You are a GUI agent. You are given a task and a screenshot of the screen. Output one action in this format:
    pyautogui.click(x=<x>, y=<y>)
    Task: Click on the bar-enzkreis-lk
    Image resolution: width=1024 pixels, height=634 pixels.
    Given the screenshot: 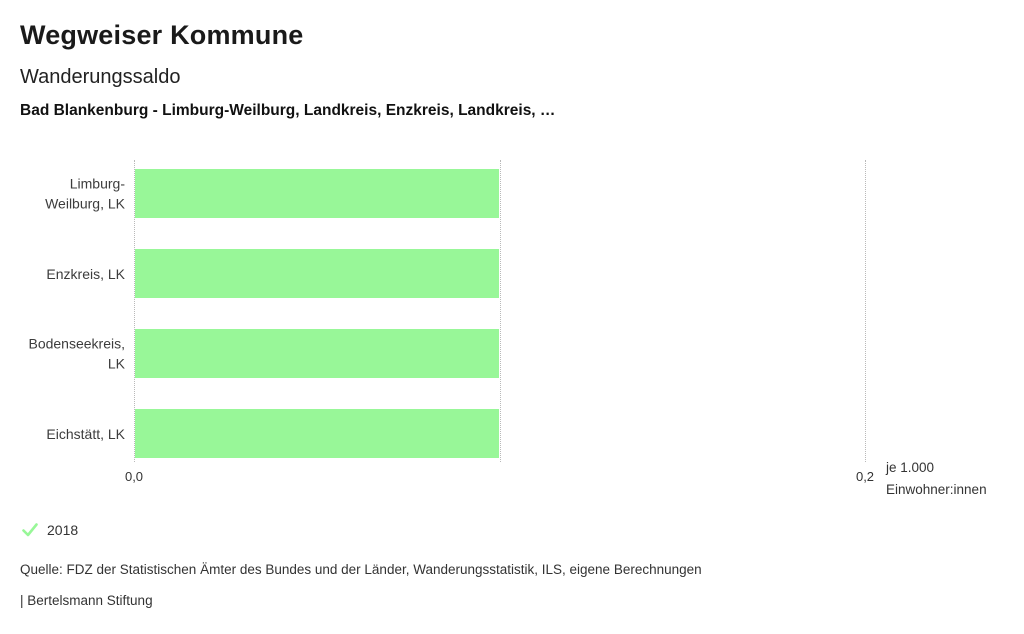 What is the action you would take?
    pyautogui.click(x=317, y=273)
    